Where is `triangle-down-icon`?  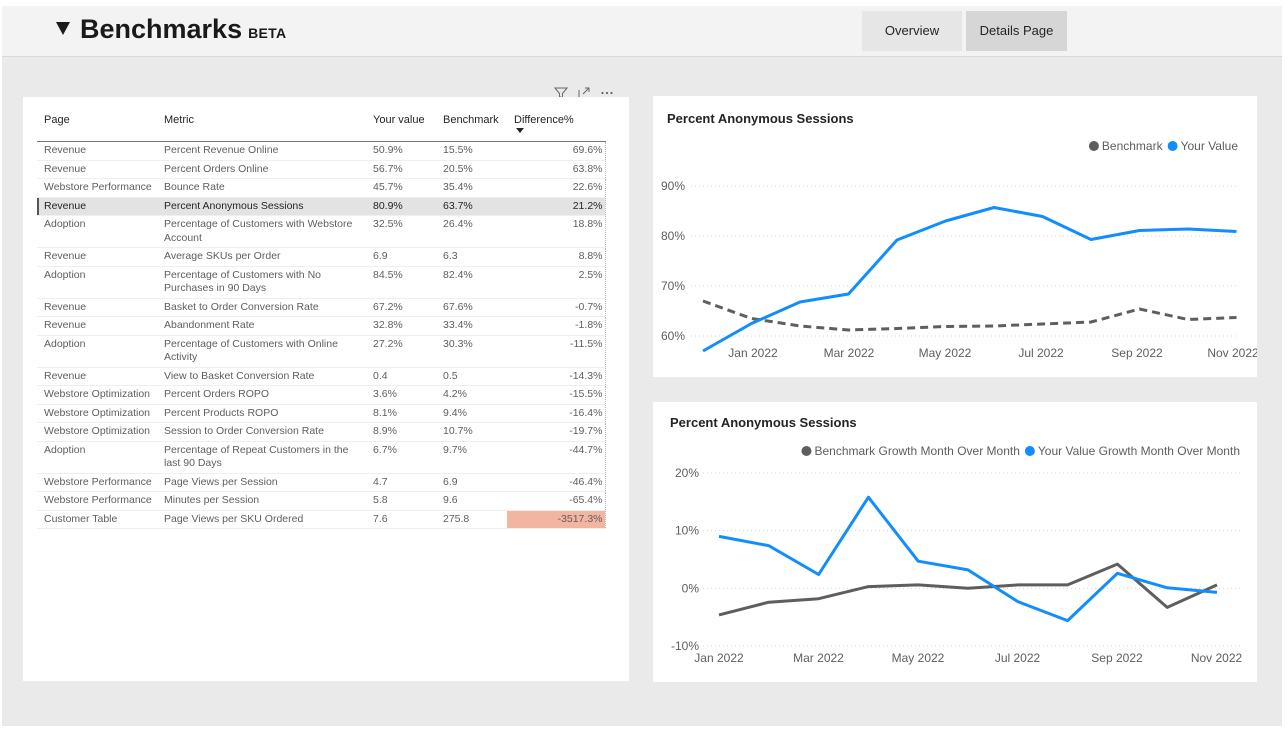
triangle-down-icon is located at coordinates (63, 28).